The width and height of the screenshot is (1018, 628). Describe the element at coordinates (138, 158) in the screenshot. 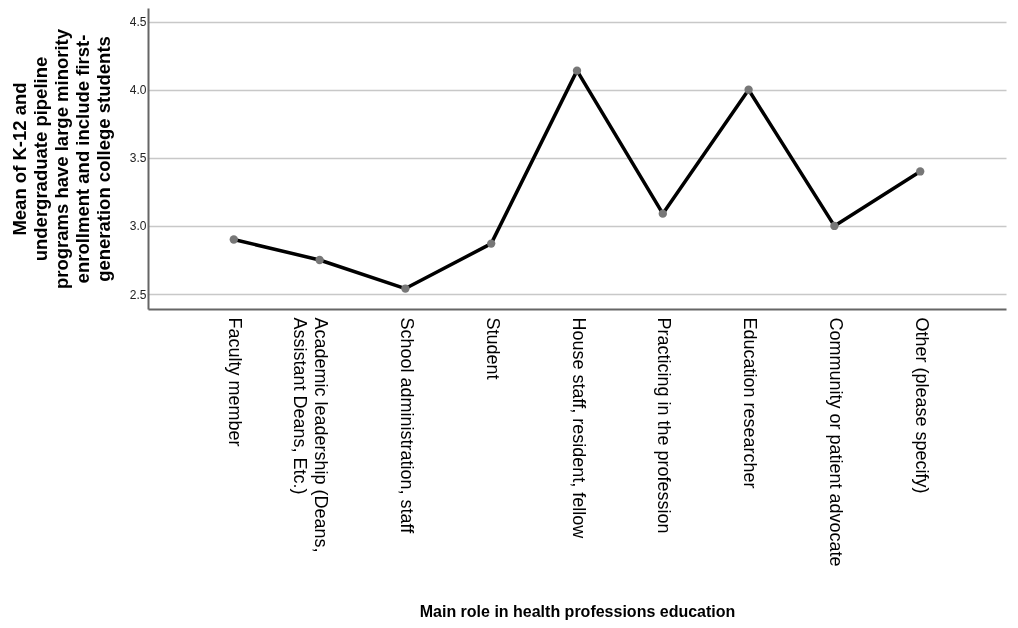

I see `y-tick-label: 3.5` at that location.